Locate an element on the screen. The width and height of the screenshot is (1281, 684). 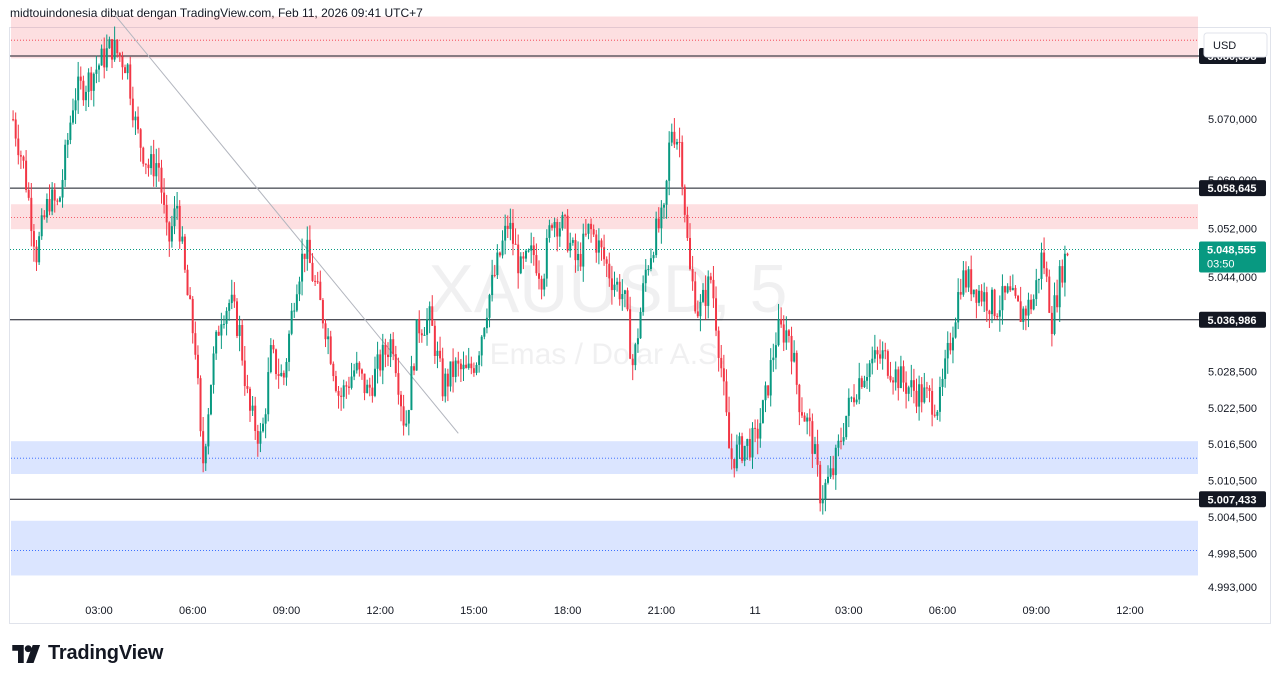
currency-button is located at coordinates (1235, 45).